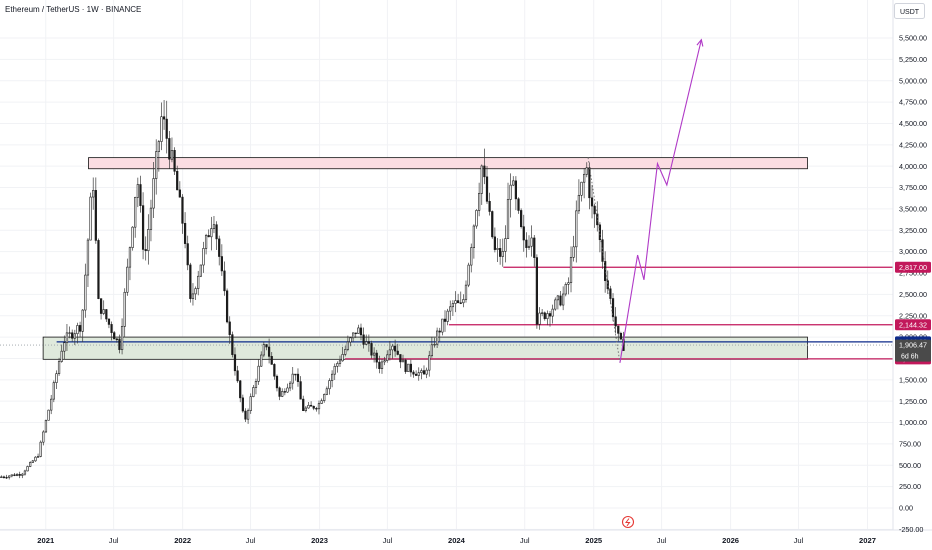  Describe the element at coordinates (594, 540) in the screenshot. I see `x-tick-label: 2025` at that location.